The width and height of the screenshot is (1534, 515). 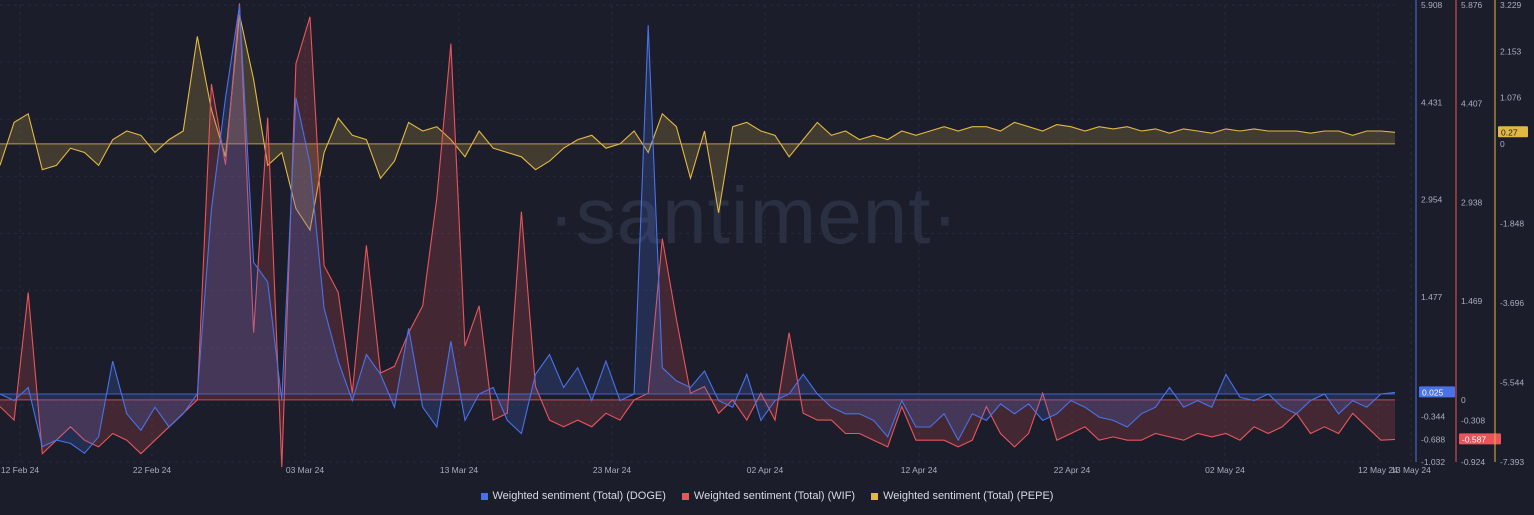 I want to click on y-tick-label-right: -3.696, so click(x=1512, y=303).